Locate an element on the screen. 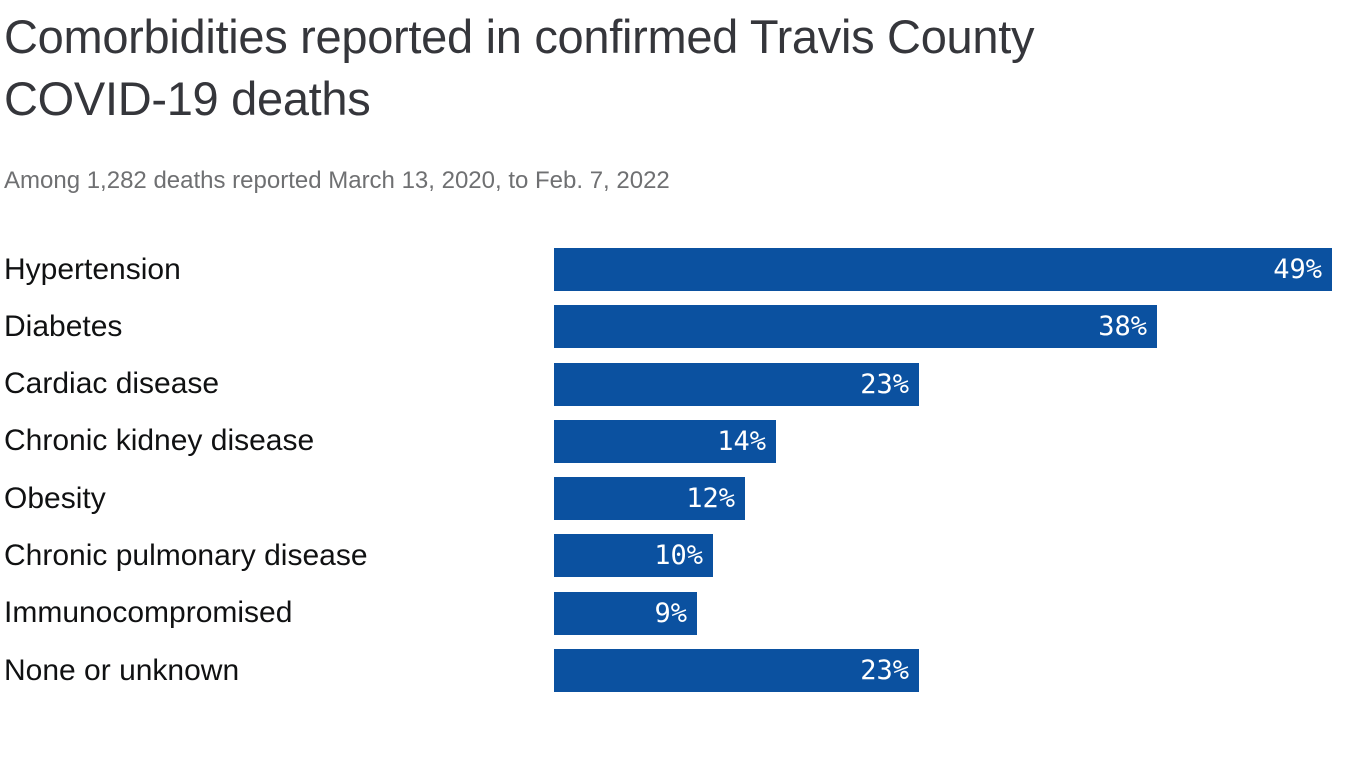 The height and width of the screenshot is (768, 1366). bar-value-label: 14% is located at coordinates (741, 441).